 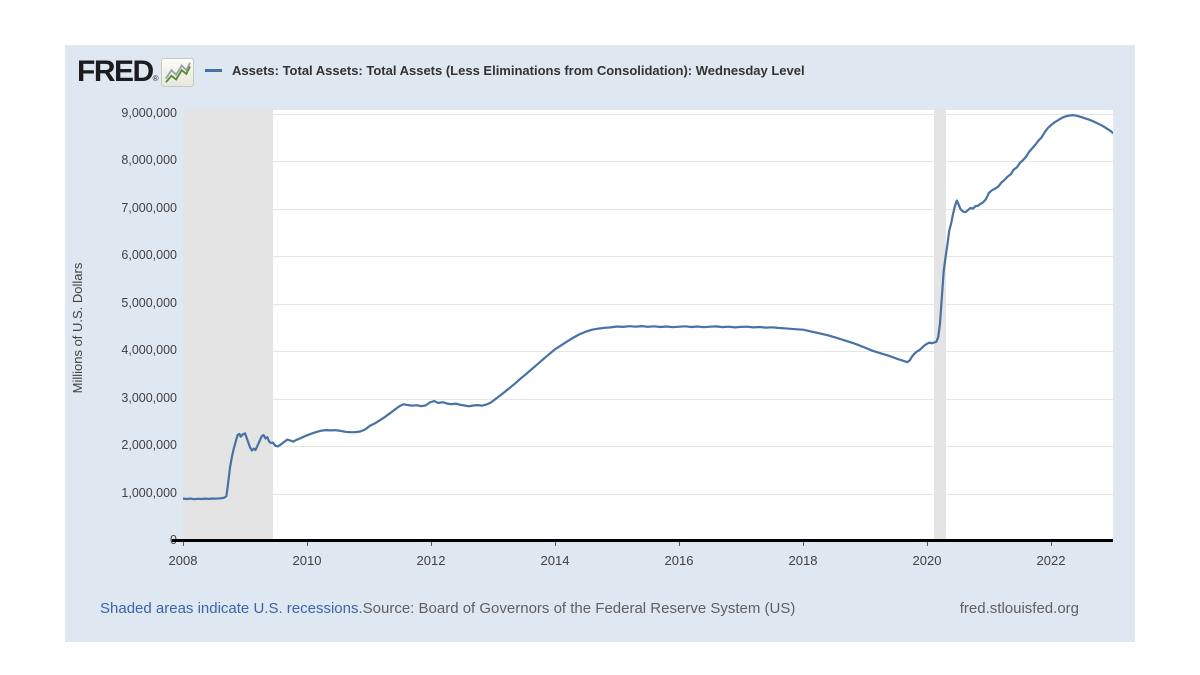 I want to click on x-tick-label: 2018, so click(x=803, y=560).